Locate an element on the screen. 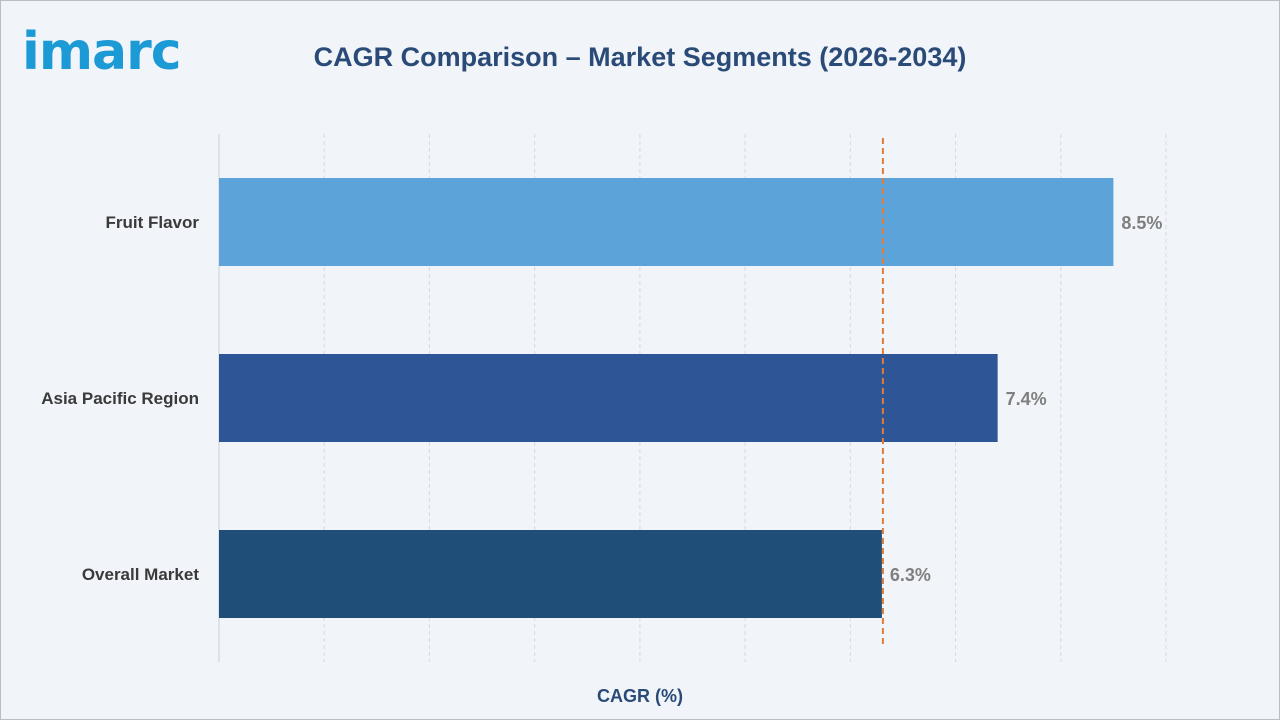  imarc-logo: imarc is located at coordinates (102, 52).